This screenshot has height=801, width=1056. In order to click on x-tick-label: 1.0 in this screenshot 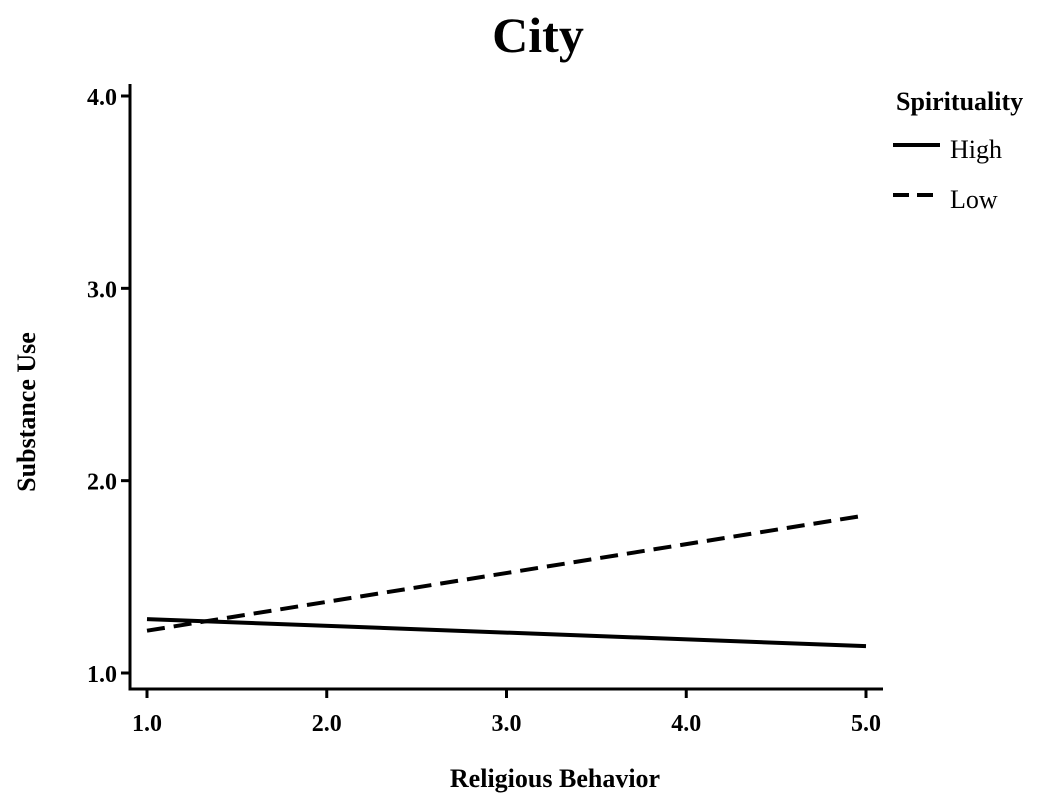, I will do `click(147, 724)`.